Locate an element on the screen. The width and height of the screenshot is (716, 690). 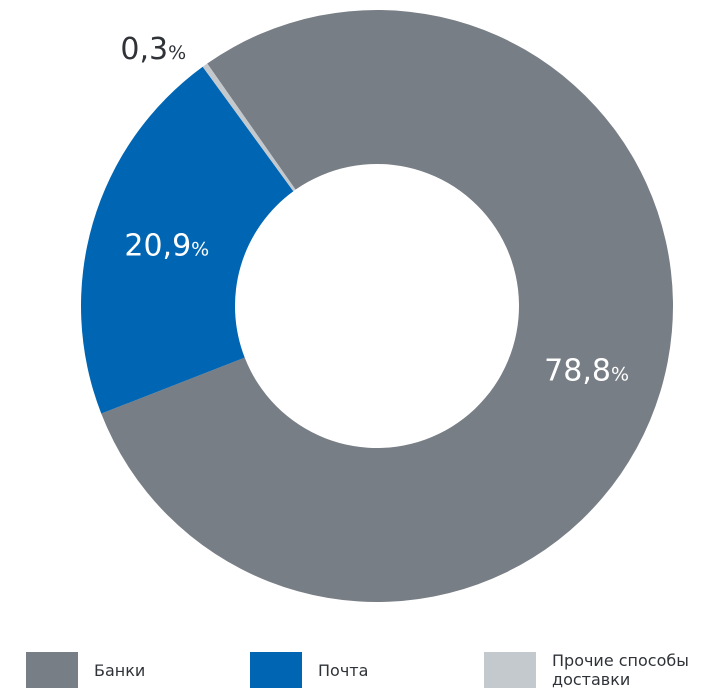
slice-other is located at coordinates (249, 127).